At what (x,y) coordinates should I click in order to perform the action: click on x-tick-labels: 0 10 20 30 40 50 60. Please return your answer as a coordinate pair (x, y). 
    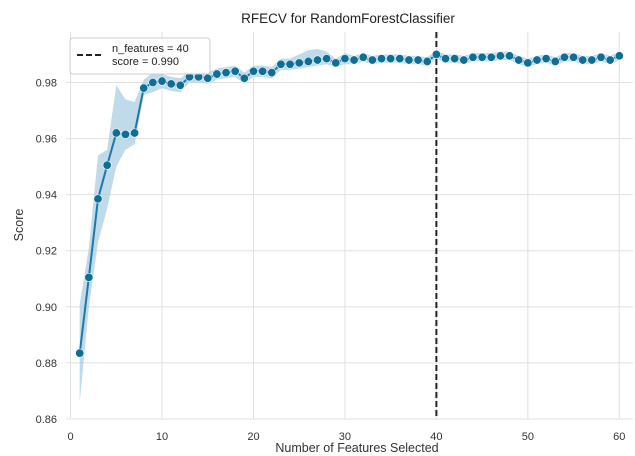
    Looking at the image, I should click on (347, 437).